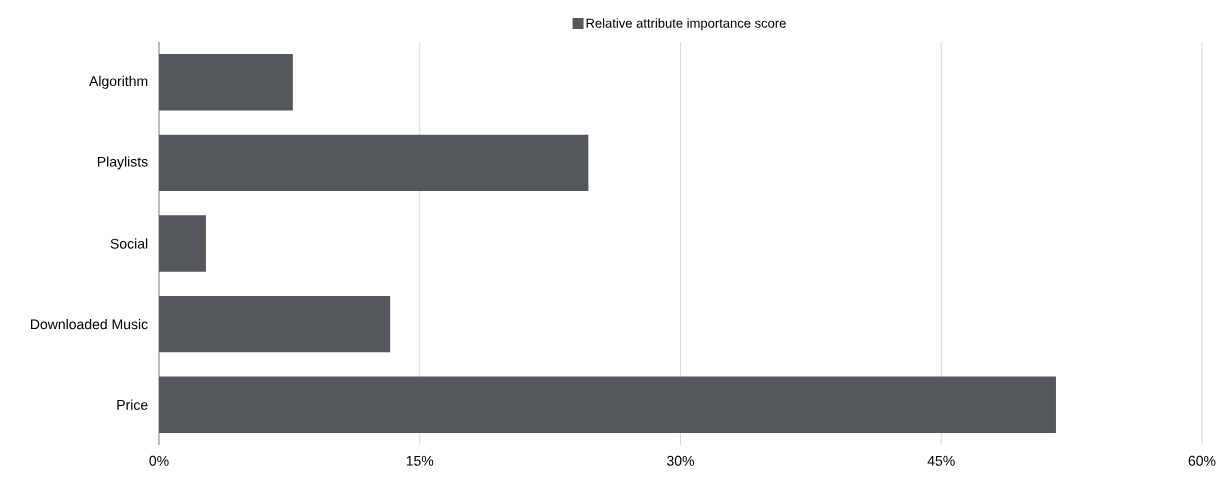 Image resolution: width=1228 pixels, height=483 pixels. I want to click on y-tick-label: Algorithm, so click(118, 82).